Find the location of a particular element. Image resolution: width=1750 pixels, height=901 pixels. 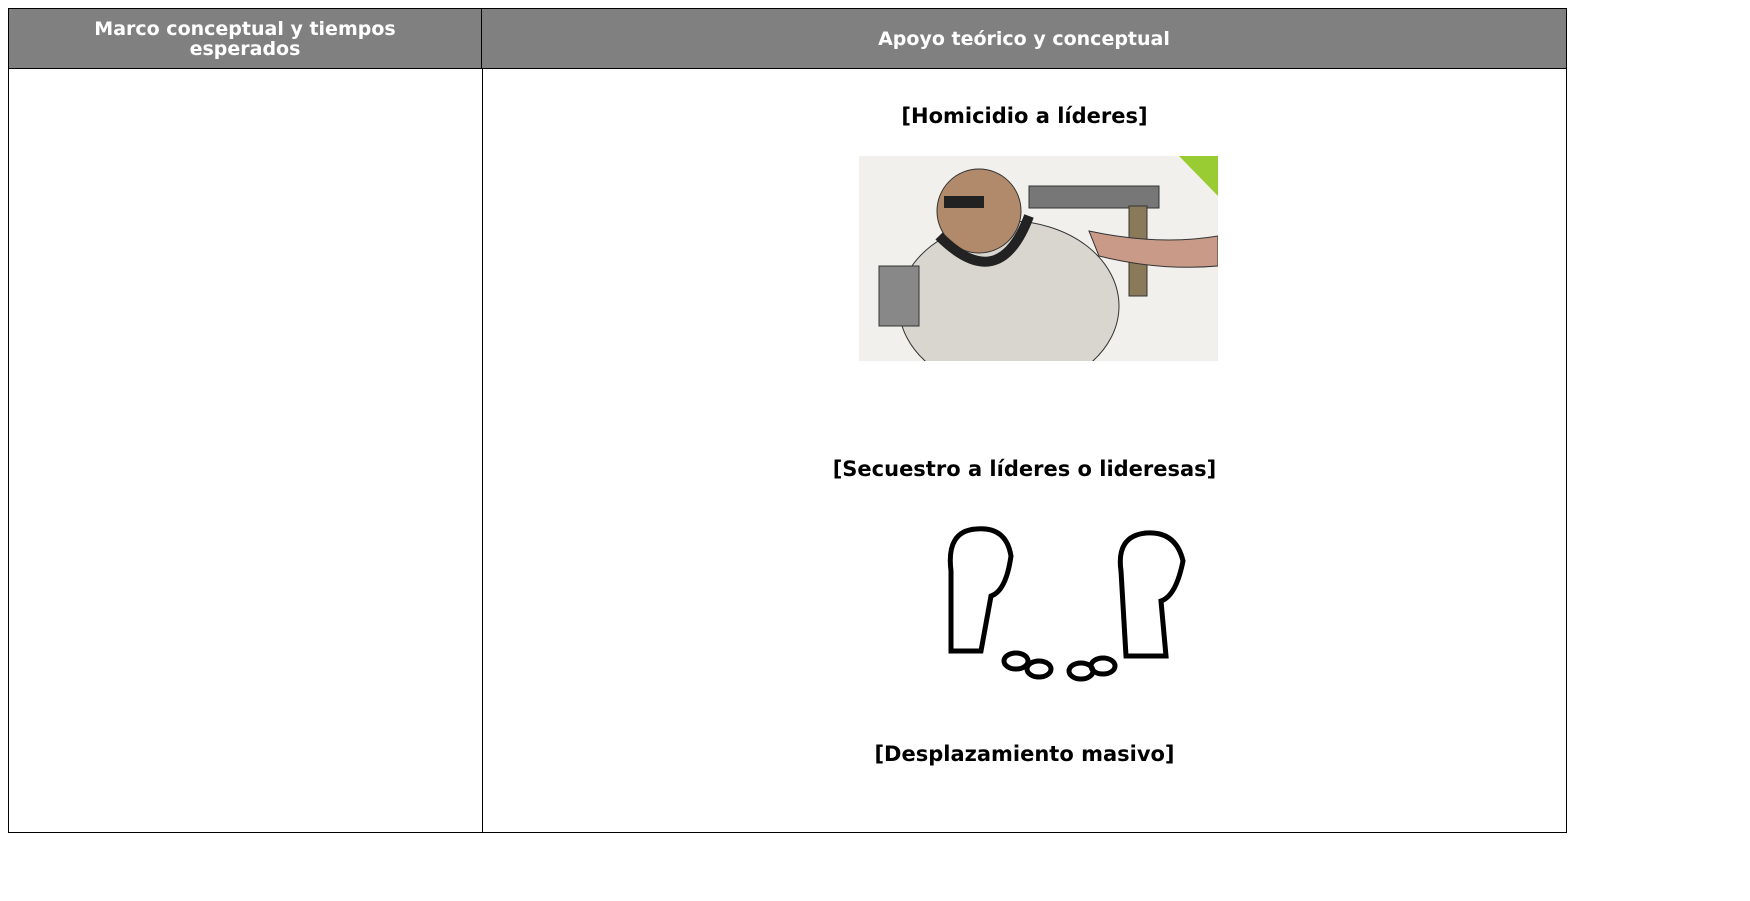

header-cell: Marco conceptual y tiempos esperados is located at coordinates (245, 38).